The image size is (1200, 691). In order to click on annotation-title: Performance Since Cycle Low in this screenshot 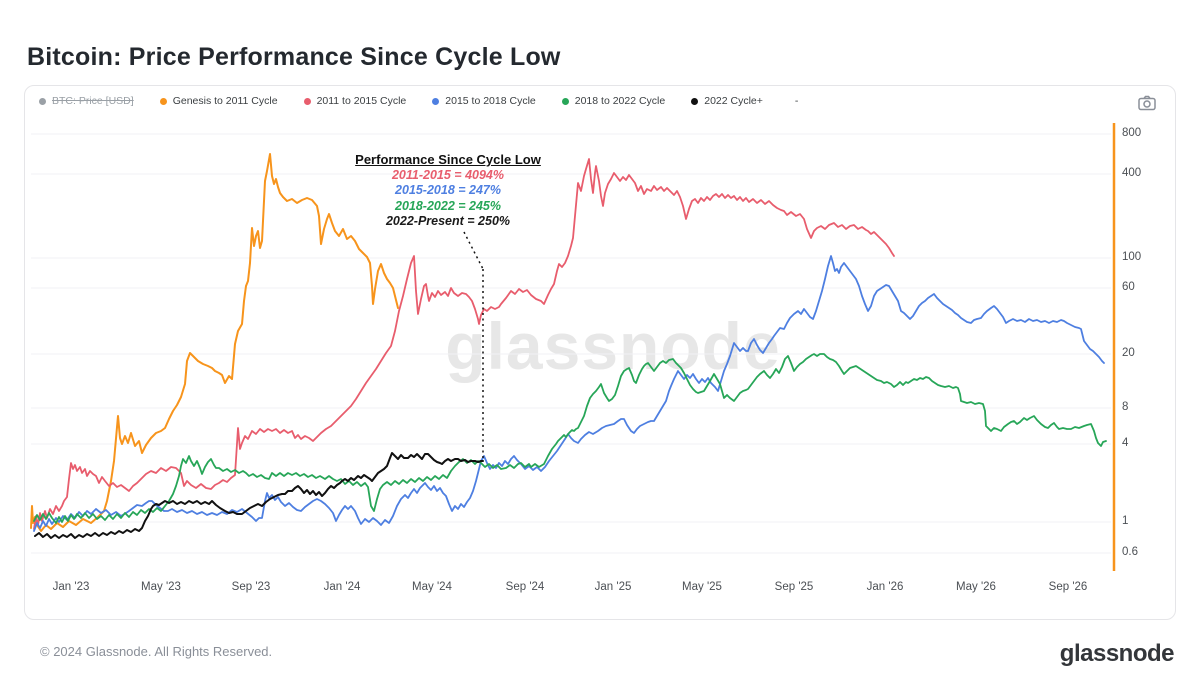, I will do `click(448, 159)`.